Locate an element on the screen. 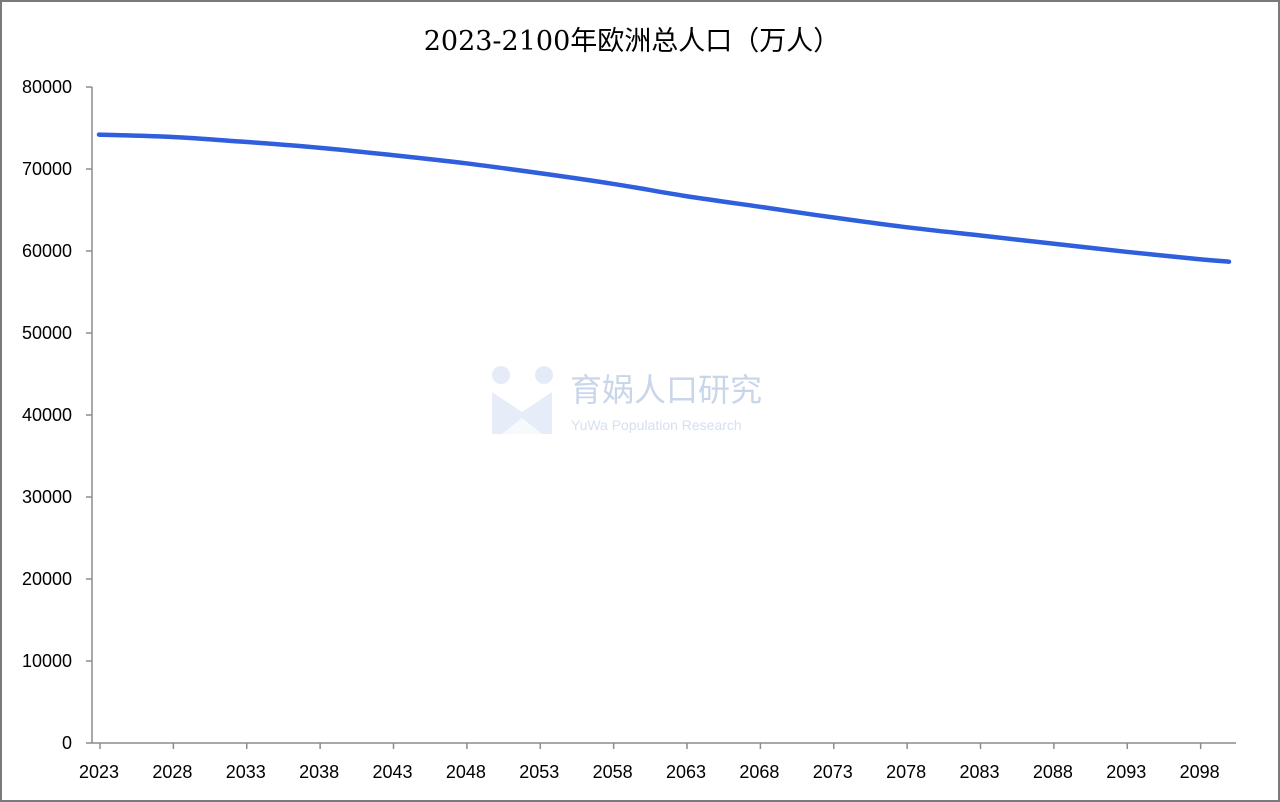 This screenshot has width=1280, height=802. x-tick-label: 2043 is located at coordinates (392, 772).